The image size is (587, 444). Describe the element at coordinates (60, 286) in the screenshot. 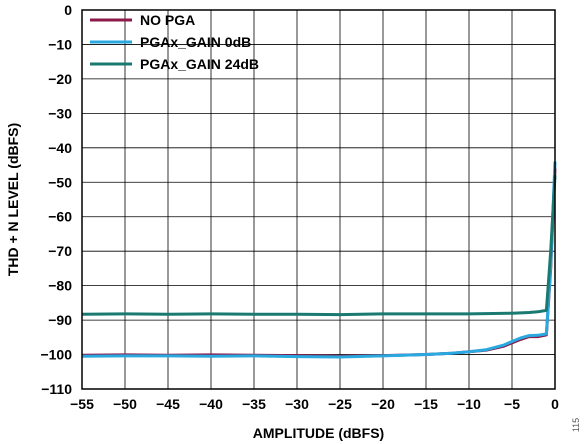

I see `y-tick-label: −80` at that location.